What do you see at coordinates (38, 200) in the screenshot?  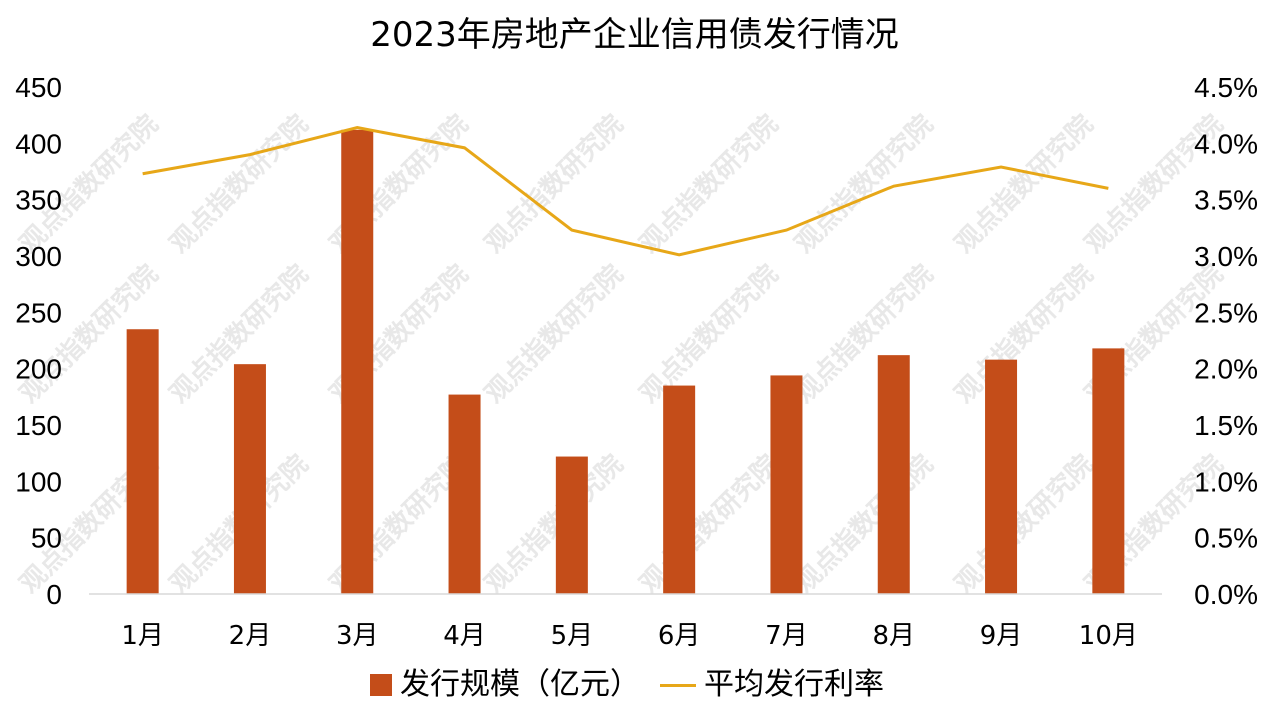 I see `left-tick-label: 350` at bounding box center [38, 200].